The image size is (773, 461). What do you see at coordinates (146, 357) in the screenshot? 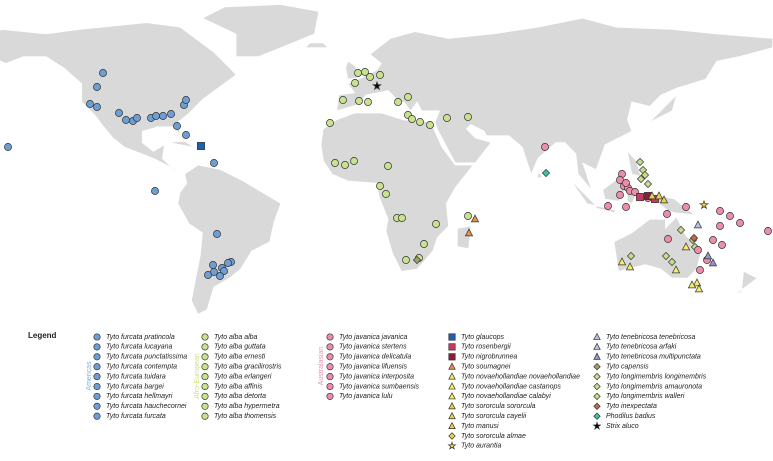
I see `legend-entry: Tyto furcata punctatissima` at bounding box center [146, 357].